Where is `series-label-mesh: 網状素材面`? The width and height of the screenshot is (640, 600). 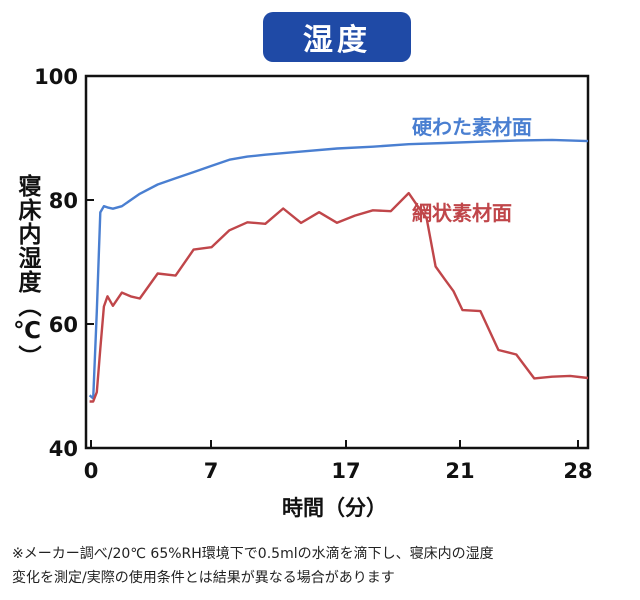 series-label-mesh: 網状素材面 is located at coordinates (462, 213).